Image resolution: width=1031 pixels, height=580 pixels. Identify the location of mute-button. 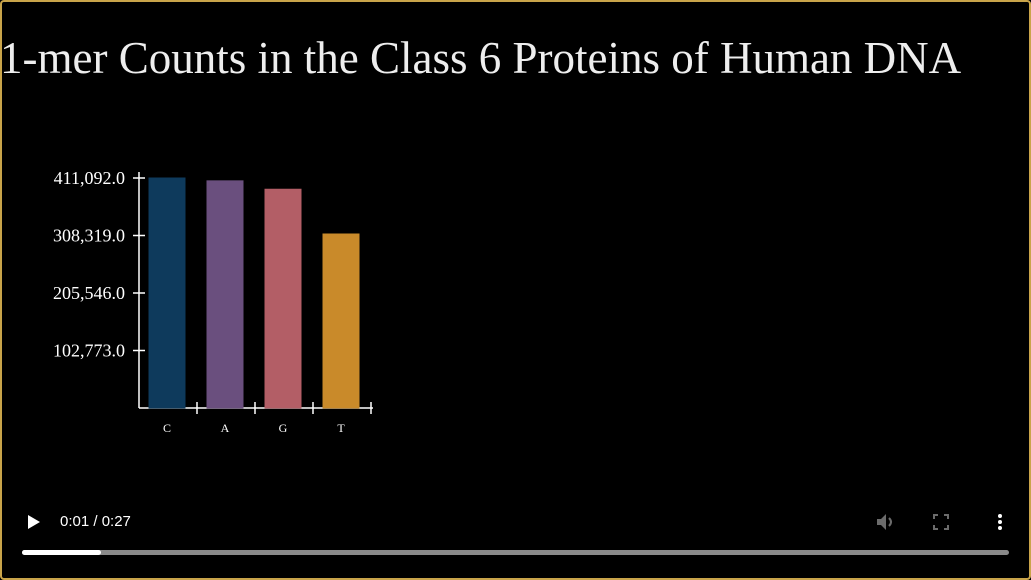
(885, 522).